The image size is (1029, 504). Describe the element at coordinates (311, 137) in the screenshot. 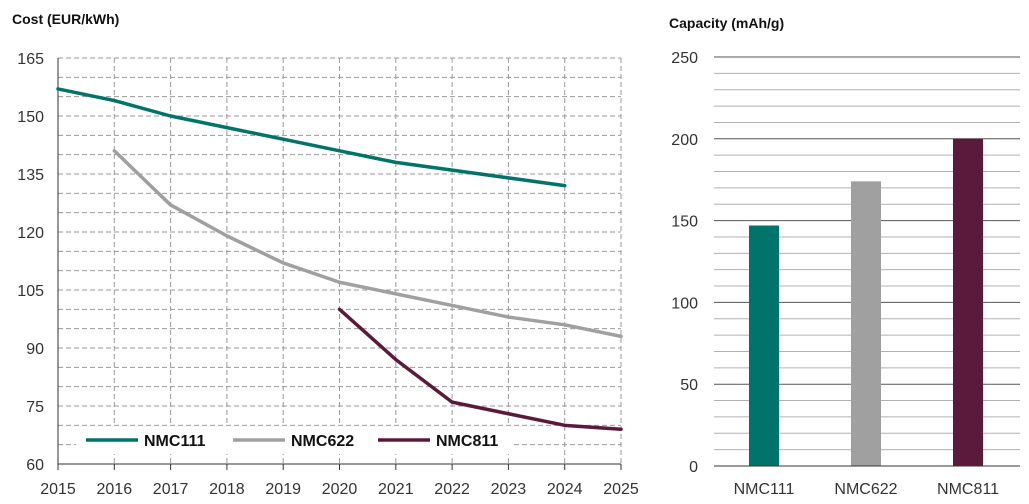

I see `series-line-nmc111` at that location.